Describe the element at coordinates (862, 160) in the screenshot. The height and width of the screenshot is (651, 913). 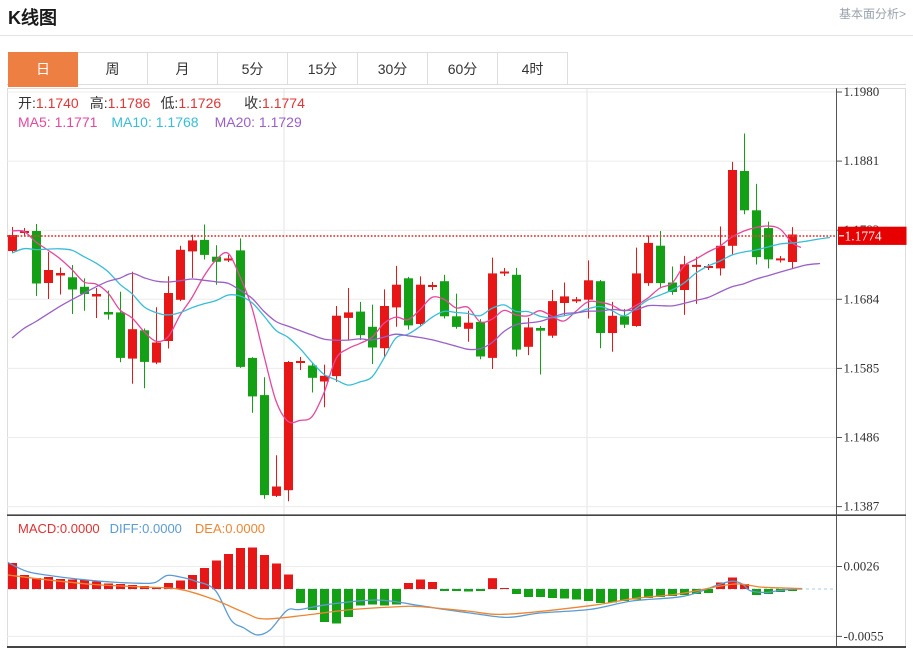
I see `svg-text: 1.1881` at that location.